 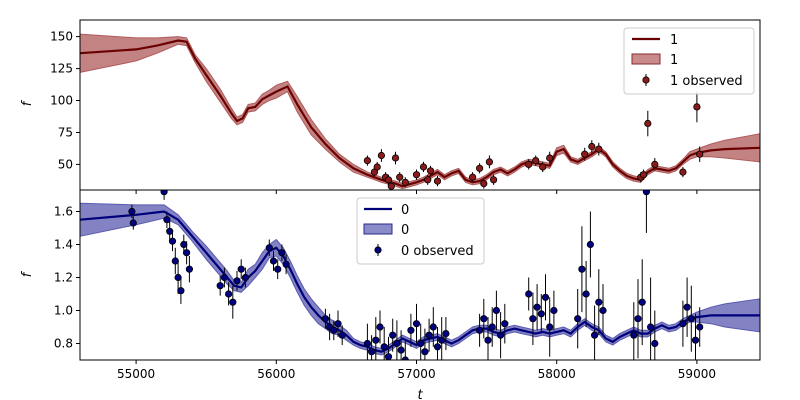 I want to click on bottom-legend: 0 0 0 observed, so click(x=420, y=231).